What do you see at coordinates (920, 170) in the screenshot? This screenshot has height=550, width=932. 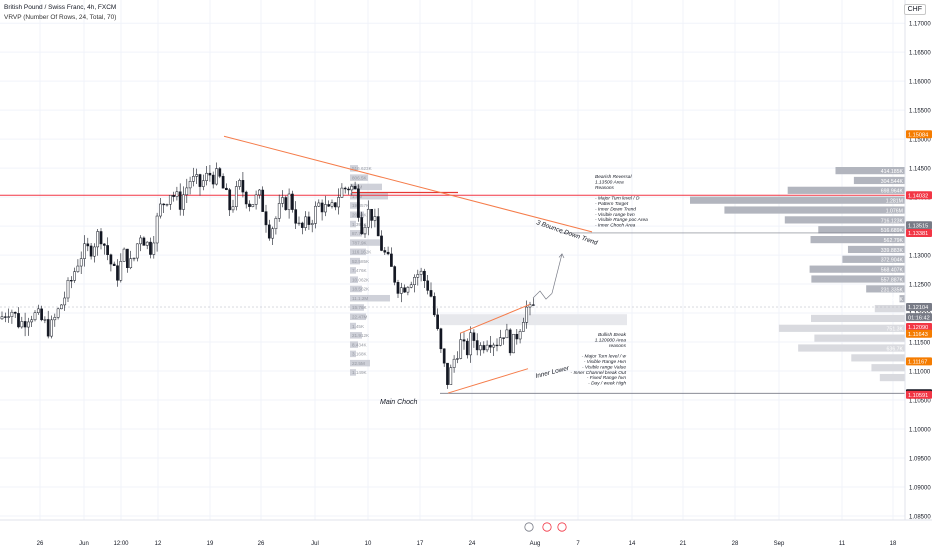 I see `y-tick-label: 1.14500` at bounding box center [920, 170].